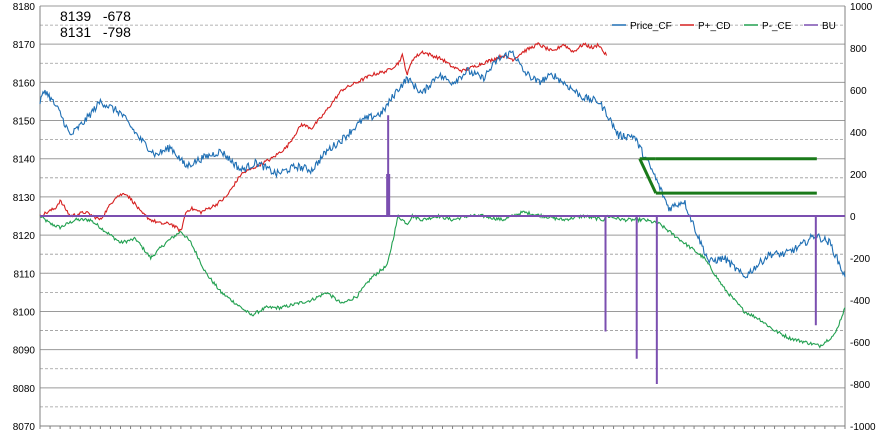  I want to click on annotation-value-2: -798, so click(116, 32).